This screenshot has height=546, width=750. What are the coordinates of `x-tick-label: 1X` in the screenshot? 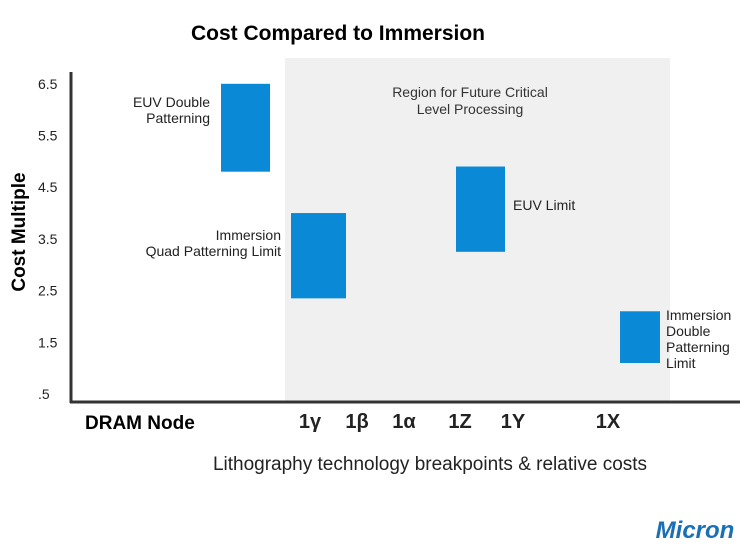 It's located at (608, 422).